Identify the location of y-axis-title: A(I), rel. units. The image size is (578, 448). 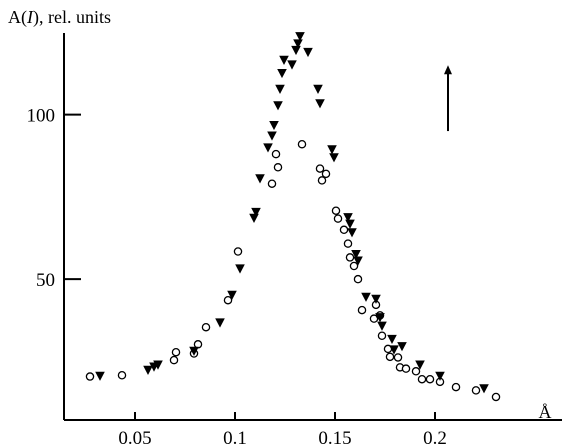
(59, 17).